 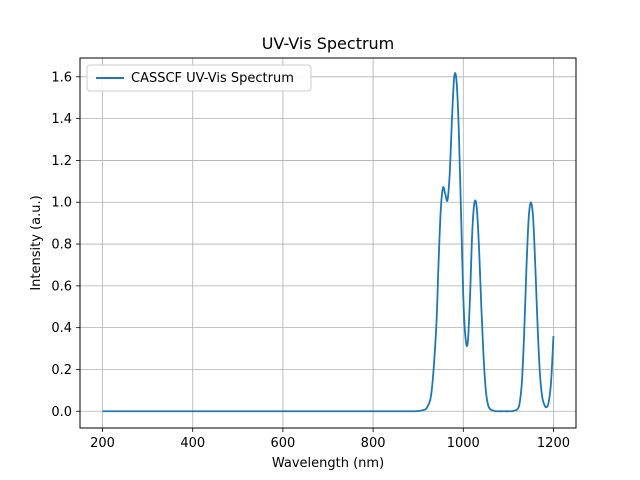 What do you see at coordinates (61, 203) in the screenshot?
I see `y-tick-label: 1.0` at bounding box center [61, 203].